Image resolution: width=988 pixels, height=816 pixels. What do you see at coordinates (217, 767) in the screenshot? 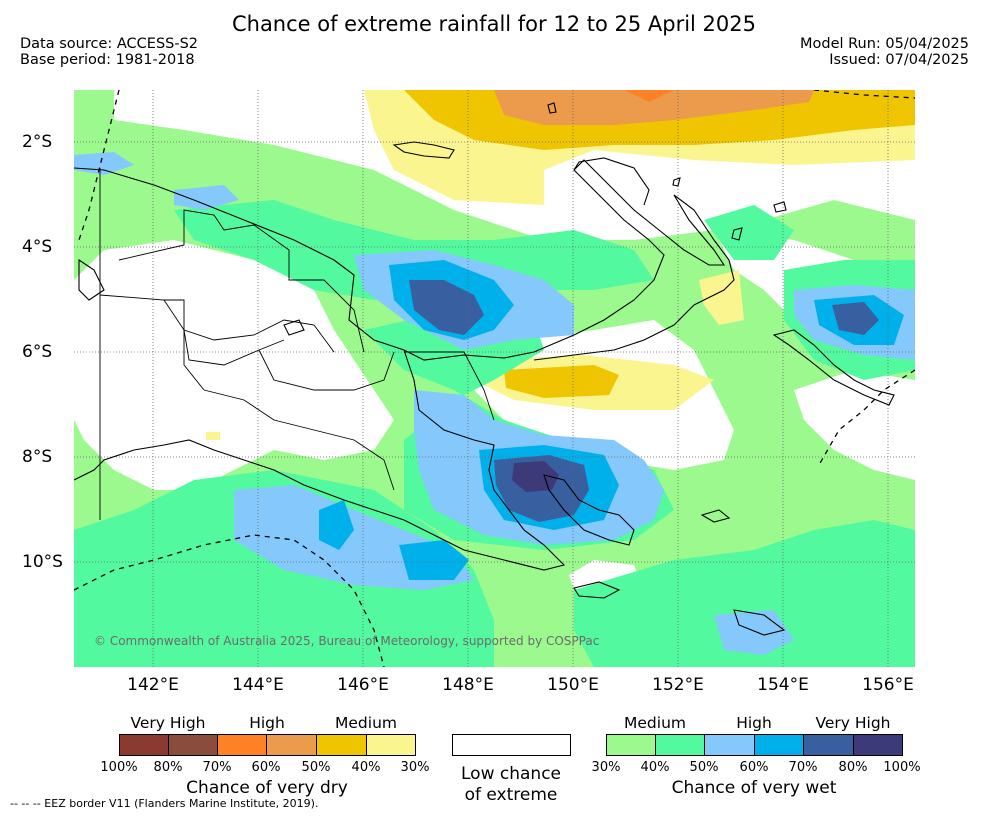
I see `dry-percent-label: 70%` at bounding box center [217, 767].